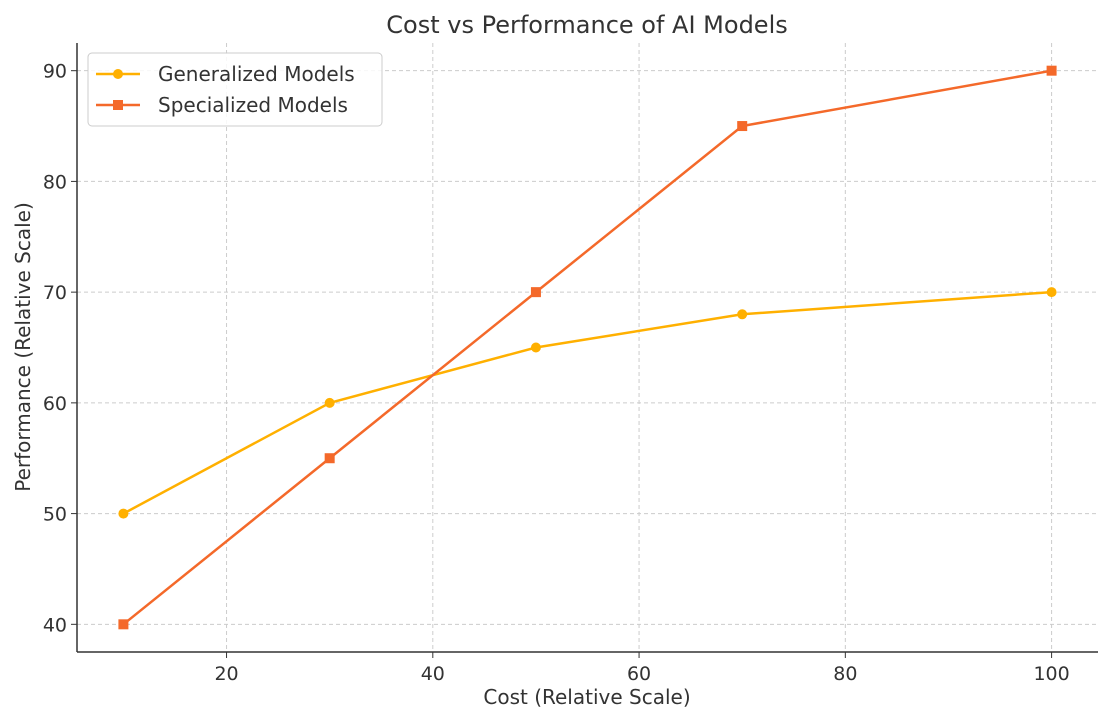 The image size is (1111, 722). What do you see at coordinates (586, 25) in the screenshot?
I see `chart-title: Cost vs Performance of AI Models` at bounding box center [586, 25].